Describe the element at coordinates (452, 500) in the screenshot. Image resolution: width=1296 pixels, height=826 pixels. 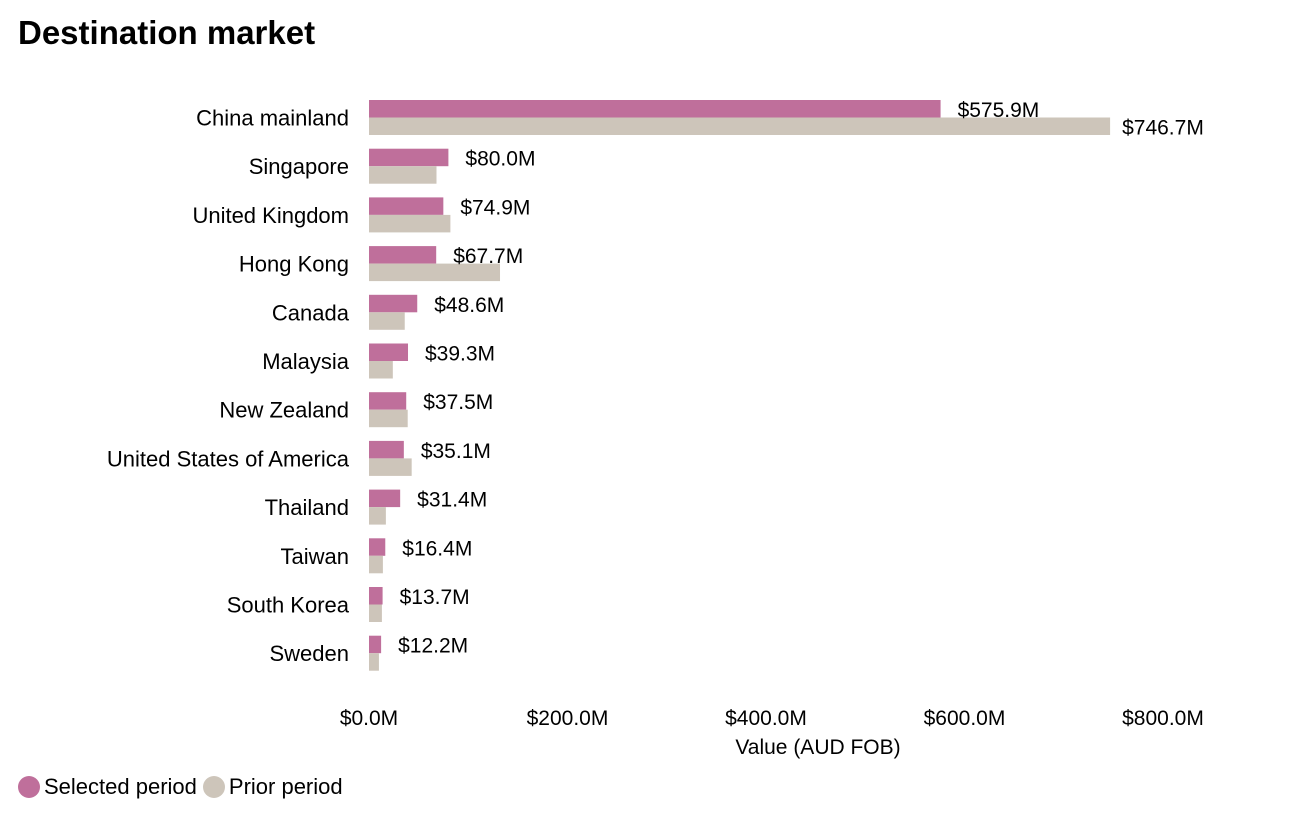
I see `data-label-selected-period-thailand: $31.4M` at that location.